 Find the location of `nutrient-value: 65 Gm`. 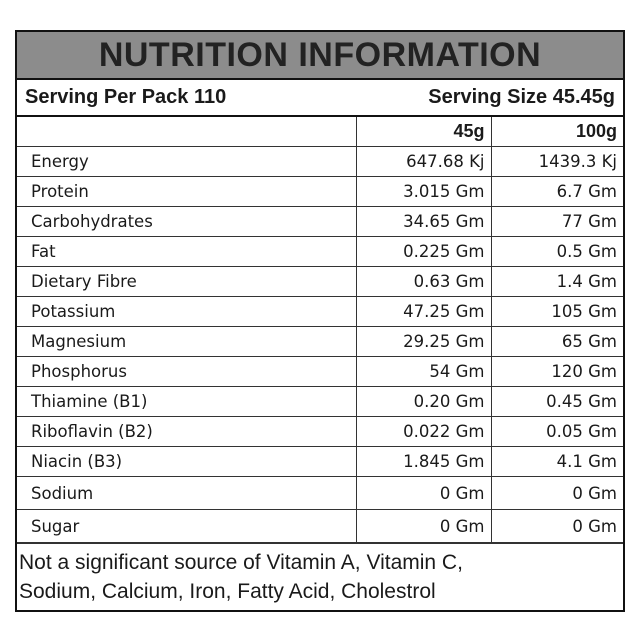

nutrient-value: 65 Gm is located at coordinates (556, 341).